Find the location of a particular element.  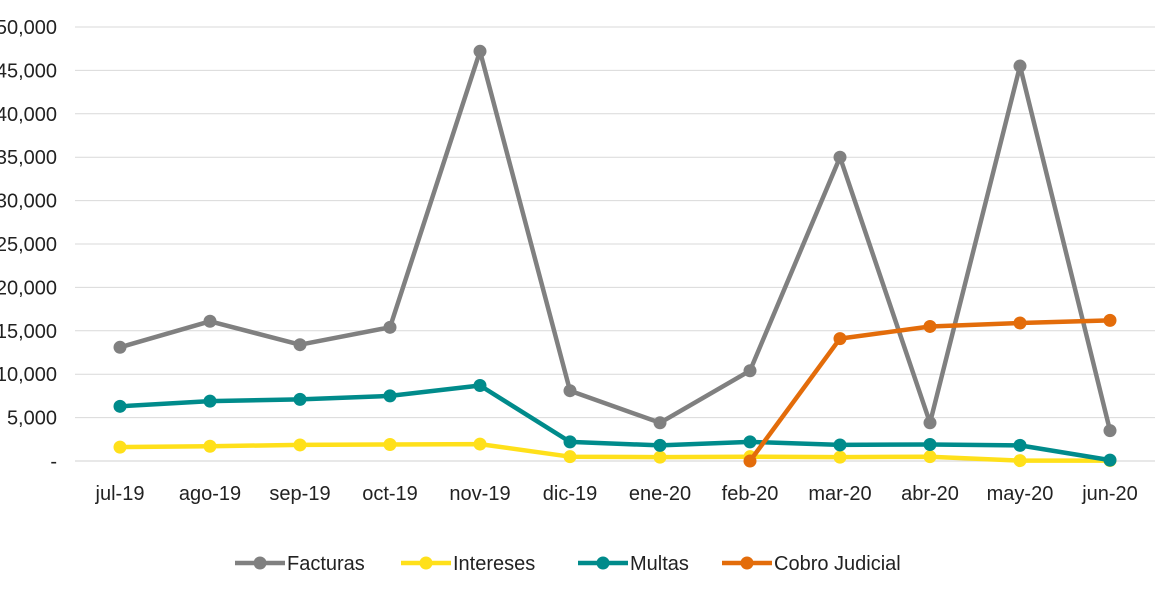

legend-item: Facturas is located at coordinates (300, 564).